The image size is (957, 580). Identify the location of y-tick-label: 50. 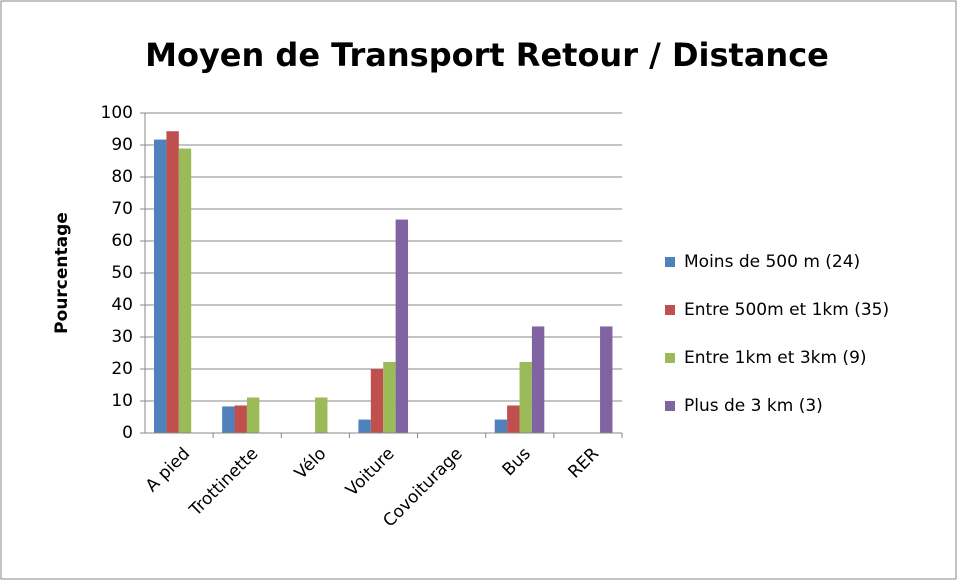
(122, 273).